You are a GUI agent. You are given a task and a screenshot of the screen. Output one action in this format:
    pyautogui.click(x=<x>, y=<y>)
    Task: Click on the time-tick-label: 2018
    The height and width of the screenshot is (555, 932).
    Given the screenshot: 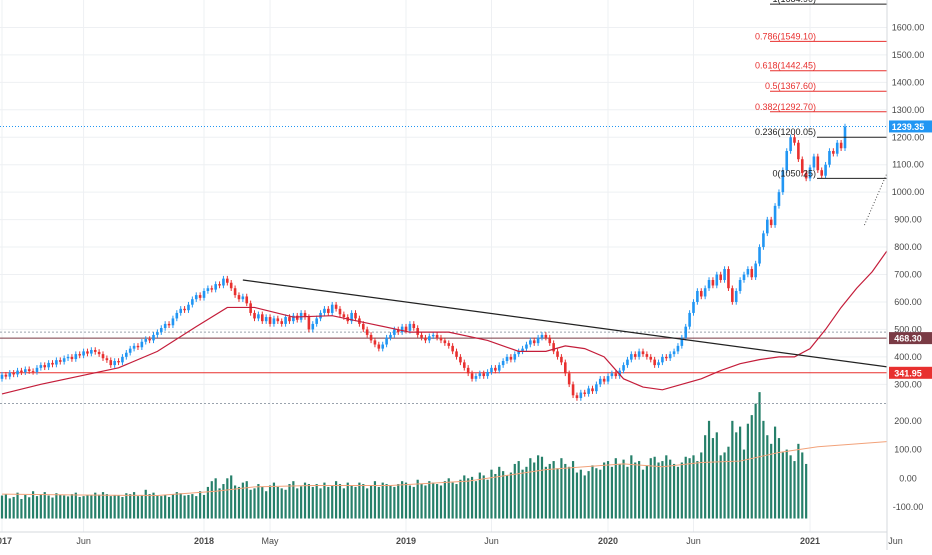 What is the action you would take?
    pyautogui.click(x=204, y=541)
    